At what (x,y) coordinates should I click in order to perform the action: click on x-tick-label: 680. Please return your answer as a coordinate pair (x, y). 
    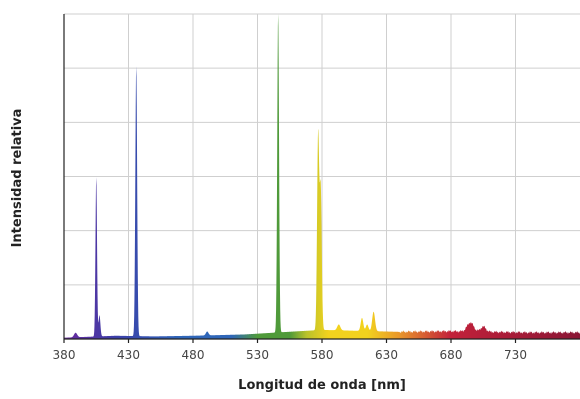
    Looking at the image, I should click on (451, 355).